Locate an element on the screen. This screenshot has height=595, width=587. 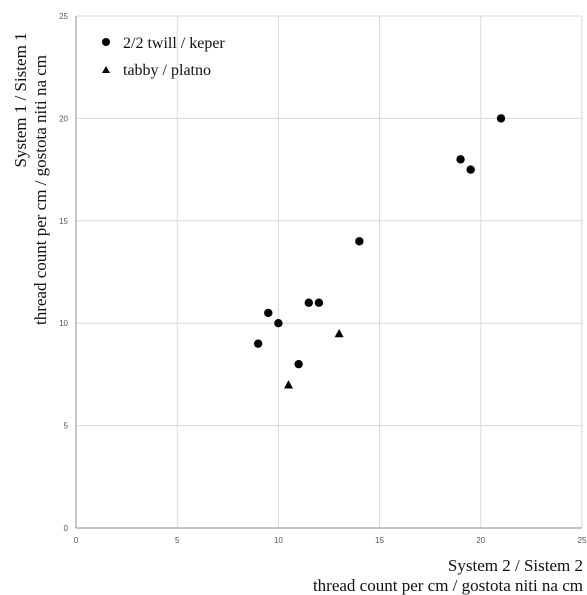
y-axis-title-line-2: thread count per cm / gostota niti na cm is located at coordinates (40, 190).